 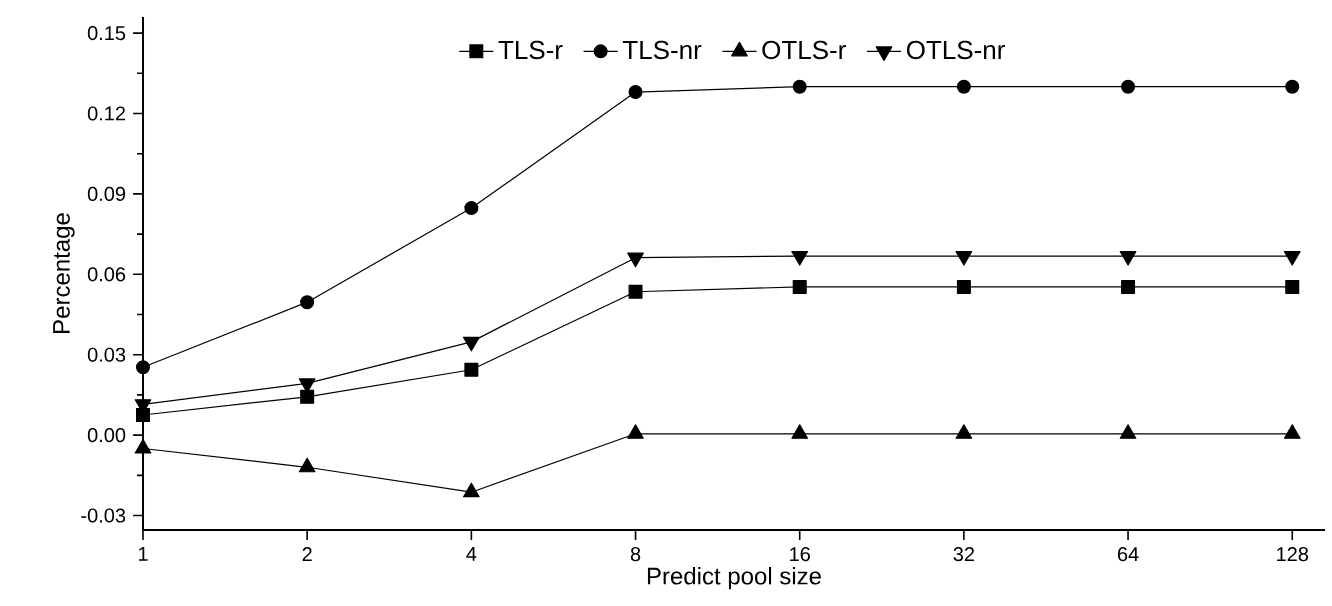 I want to click on y-tick-label: 0.06, so click(x=106, y=274).